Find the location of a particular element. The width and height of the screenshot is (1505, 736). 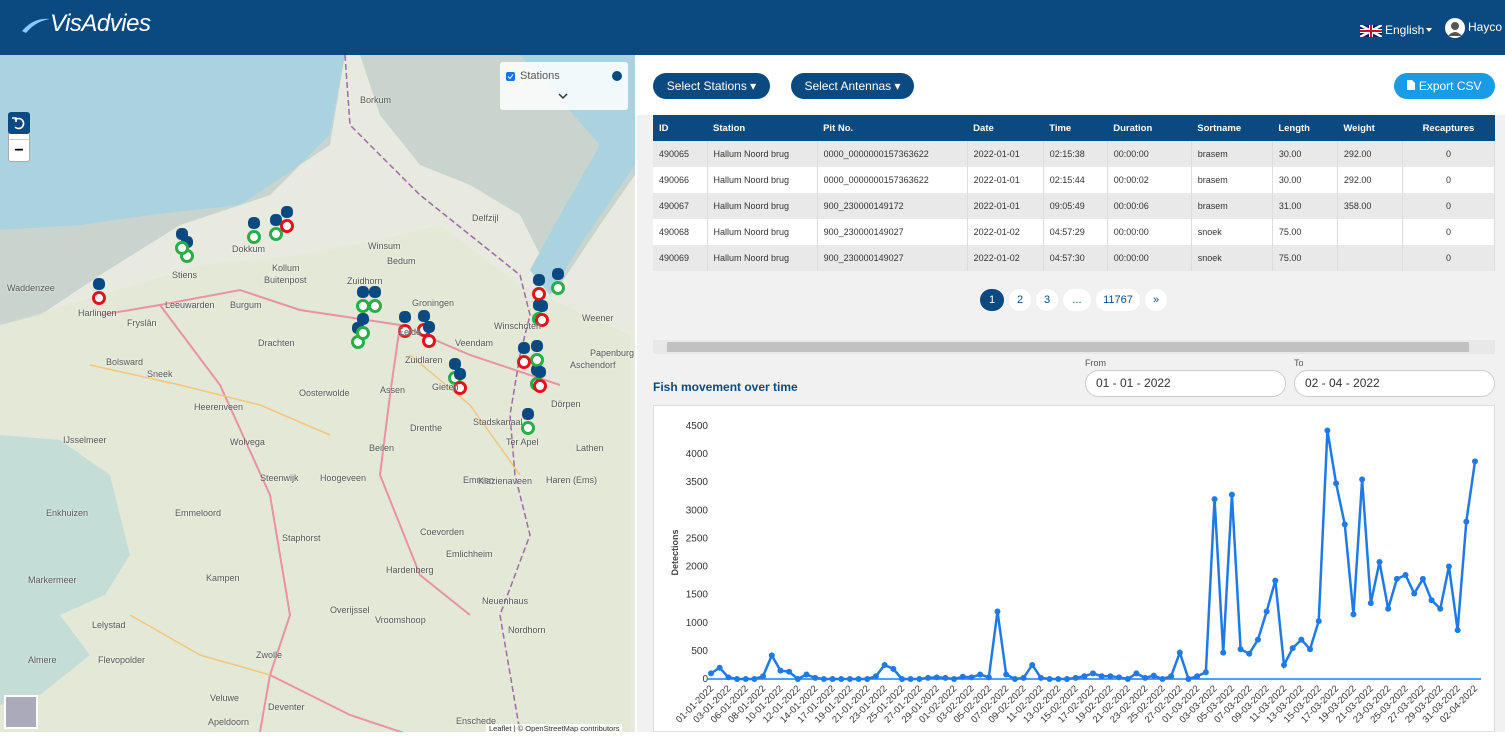

map-label: Aschendorf is located at coordinates (593, 365).